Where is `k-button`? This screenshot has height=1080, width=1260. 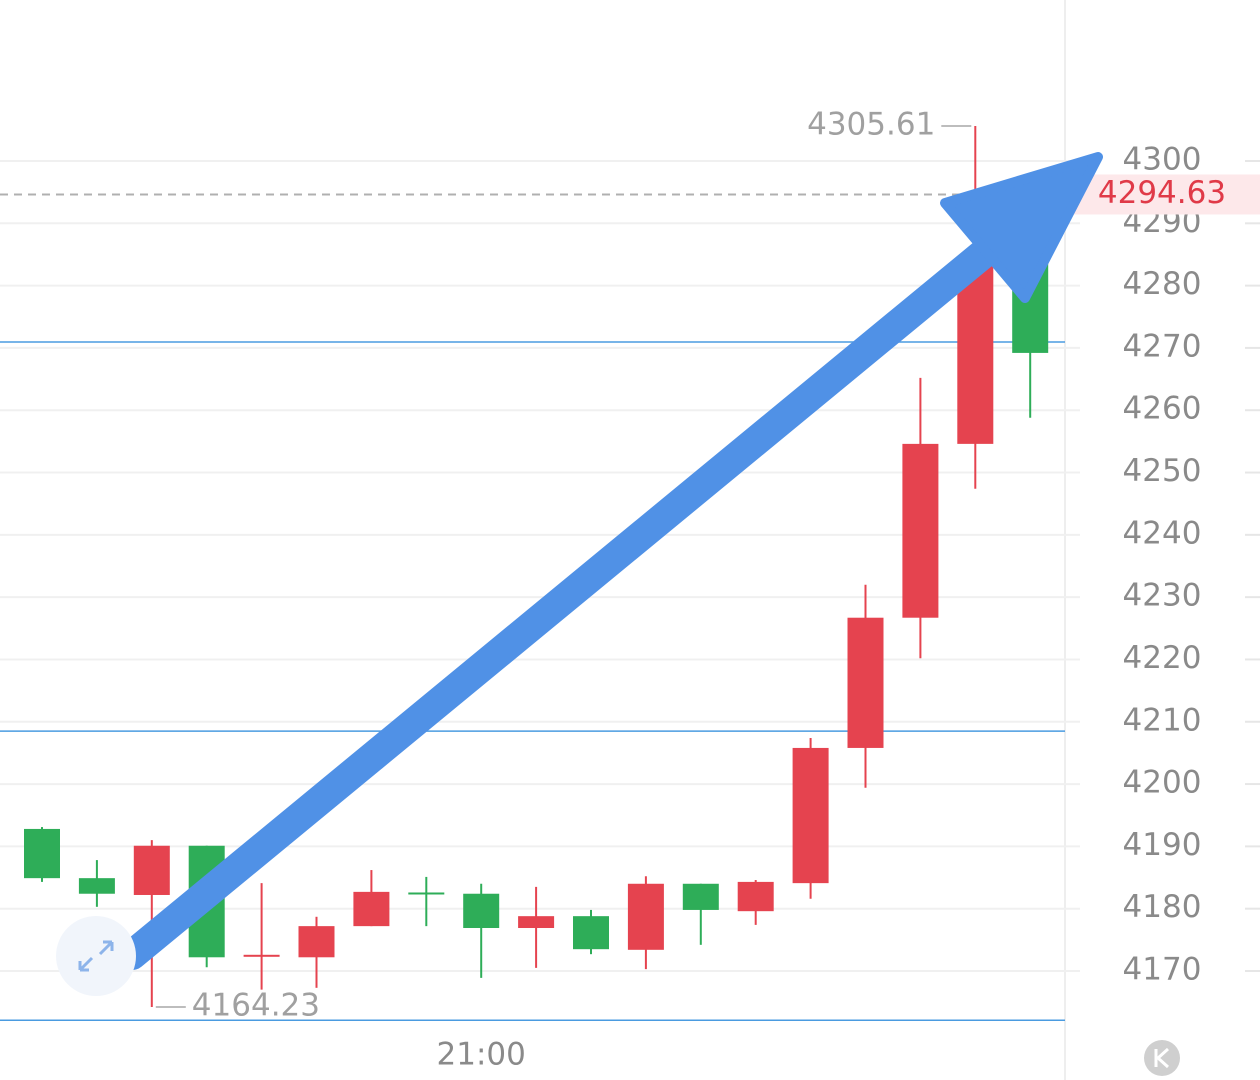 k-button is located at coordinates (1162, 1058).